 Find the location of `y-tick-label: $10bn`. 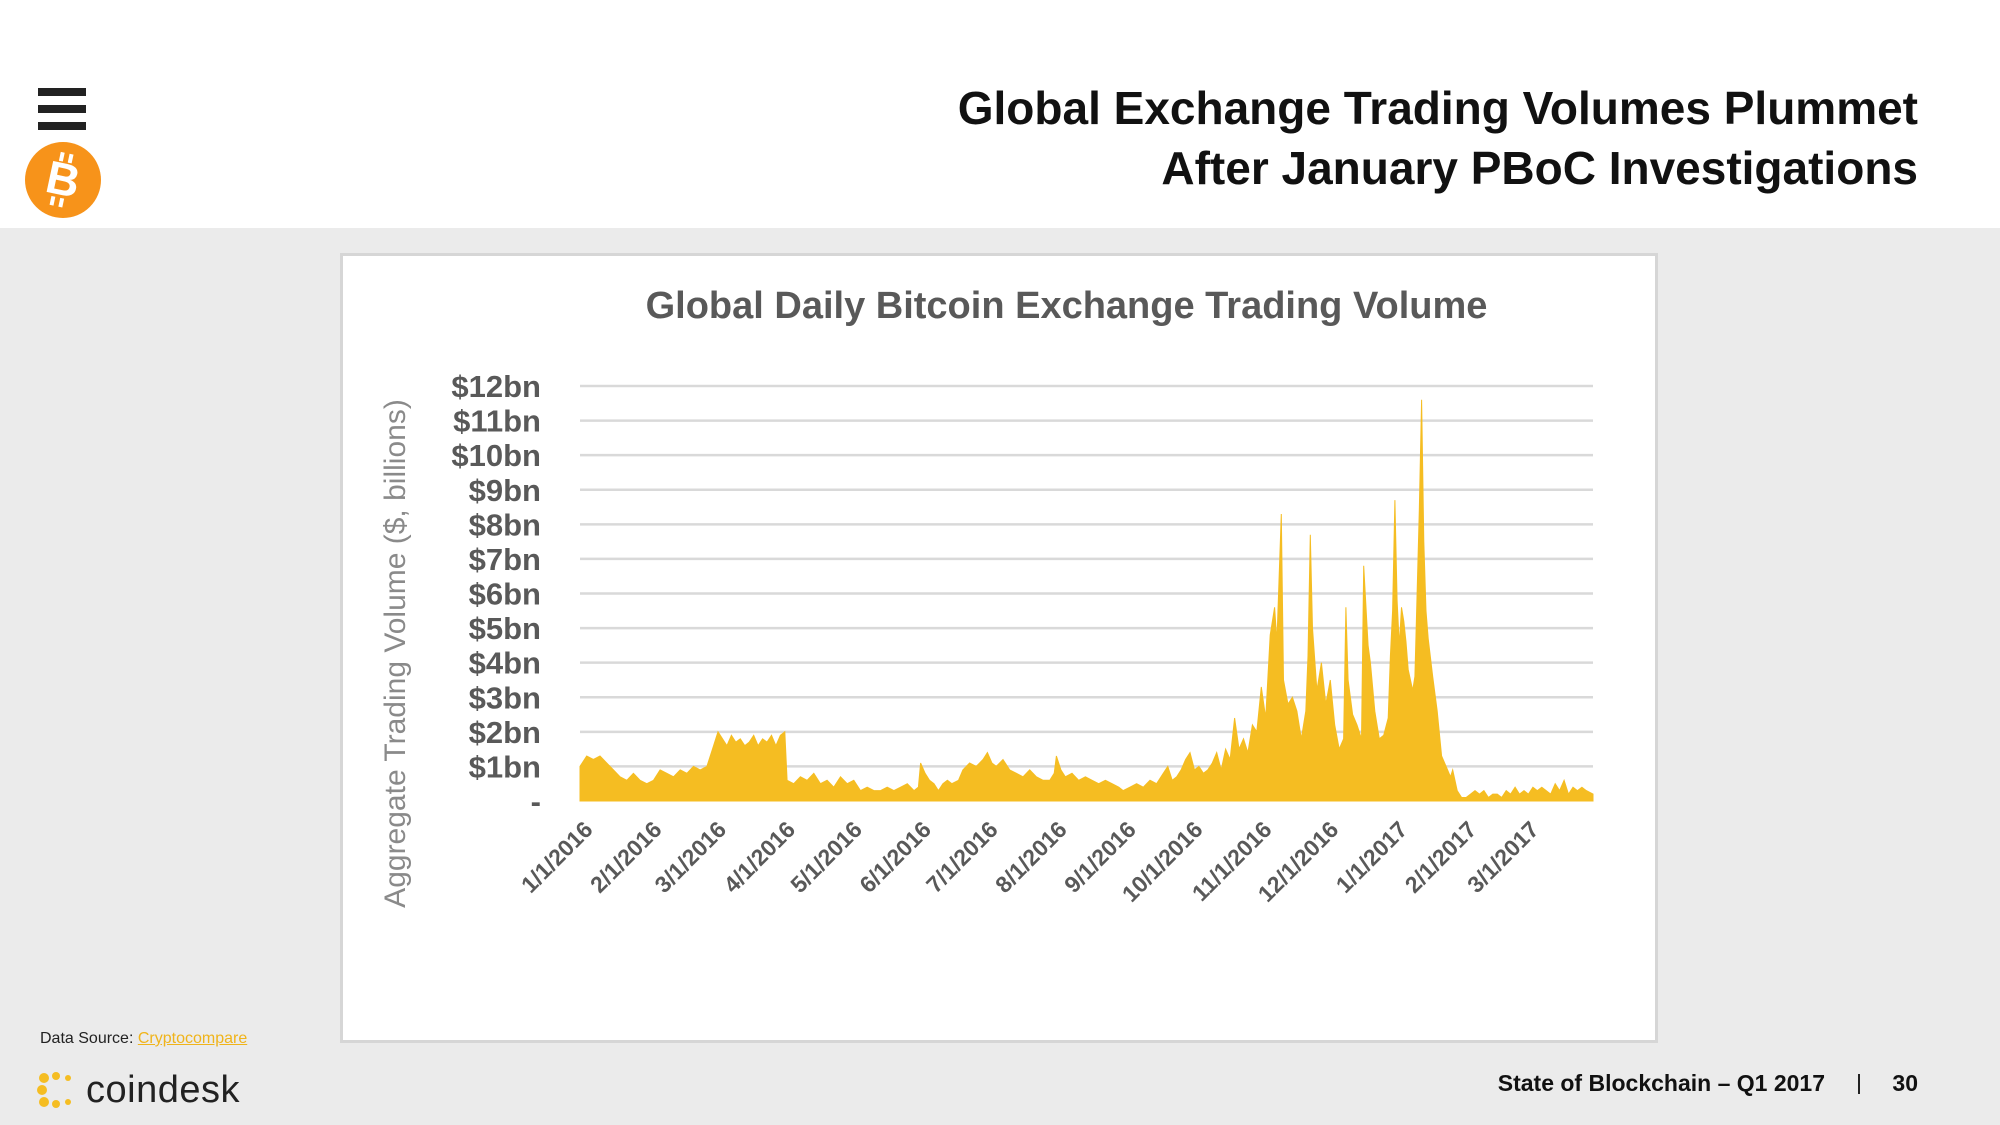

y-tick-label: $10bn is located at coordinates (496, 455).